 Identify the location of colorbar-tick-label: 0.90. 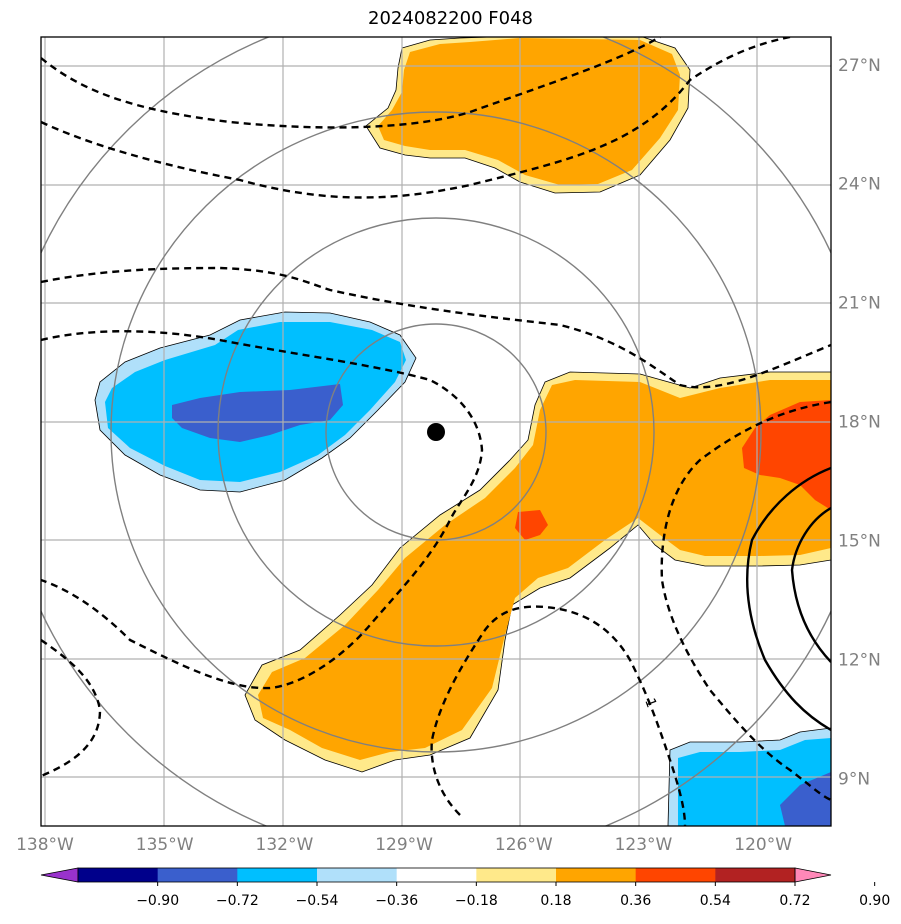
(874, 901).